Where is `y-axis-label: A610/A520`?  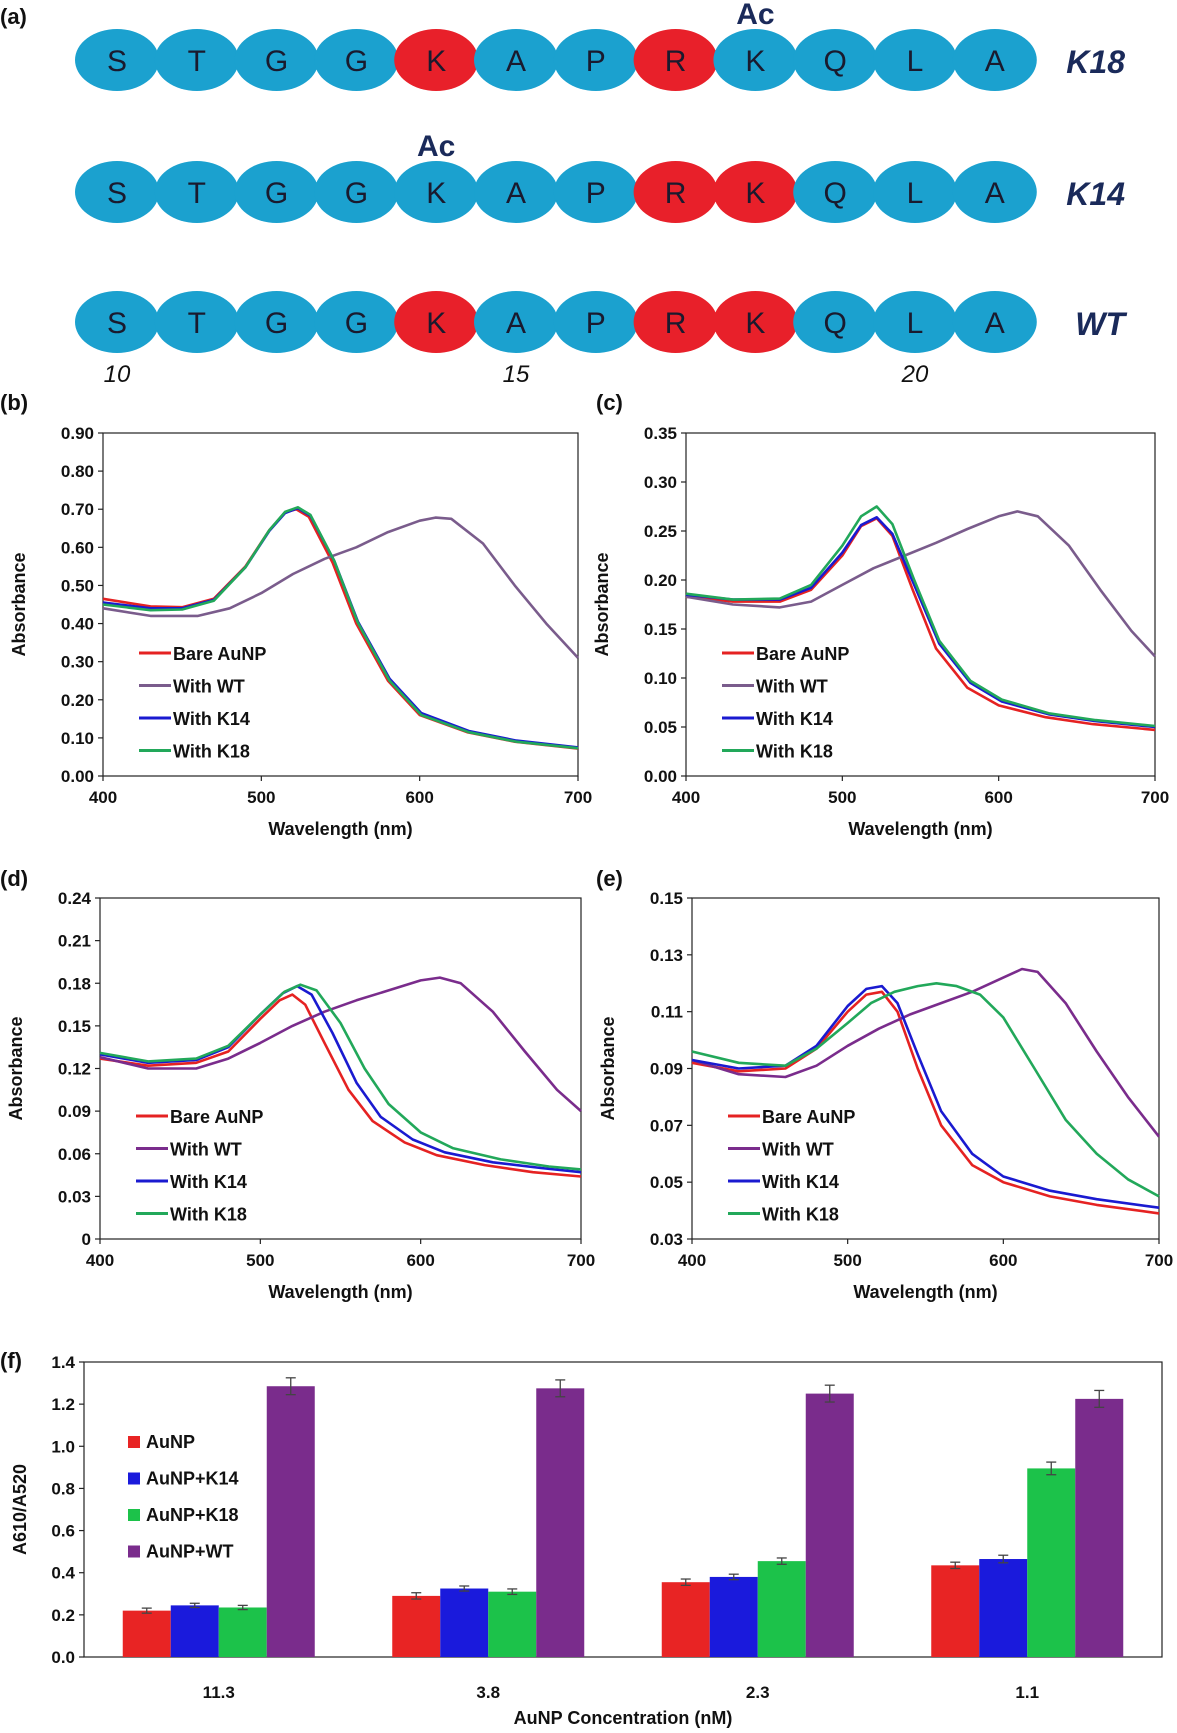
y-axis-label: A610/A520 is located at coordinates (20, 1509).